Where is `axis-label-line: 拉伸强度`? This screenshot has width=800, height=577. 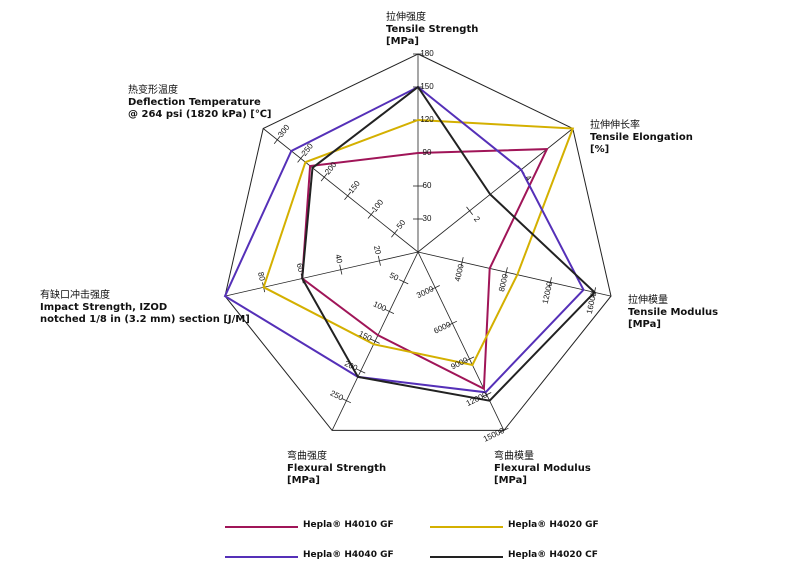 axis-label-line: 拉伸强度 is located at coordinates (406, 17).